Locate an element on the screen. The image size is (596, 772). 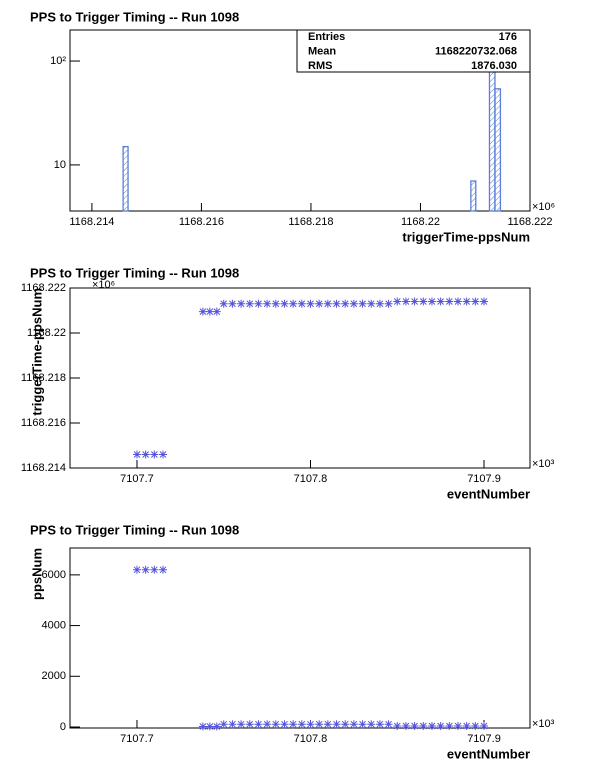
x-tick-label: 1168.218 is located at coordinates (310, 222).